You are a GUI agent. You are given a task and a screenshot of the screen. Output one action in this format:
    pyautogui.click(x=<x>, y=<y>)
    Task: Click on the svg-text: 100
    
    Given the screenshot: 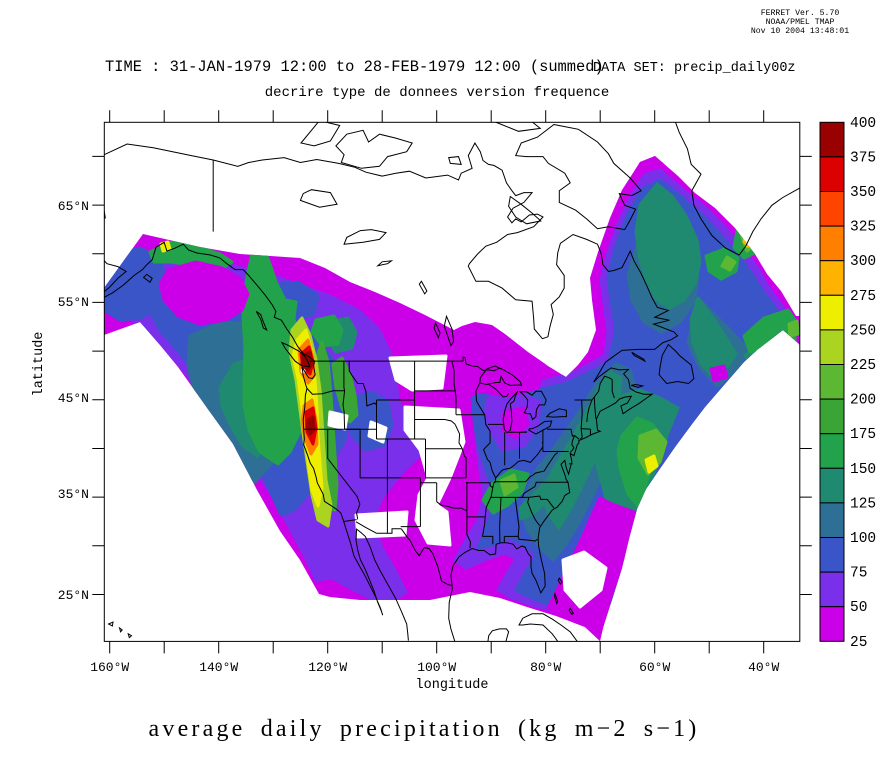 What is the action you would take?
    pyautogui.click(x=863, y=539)
    